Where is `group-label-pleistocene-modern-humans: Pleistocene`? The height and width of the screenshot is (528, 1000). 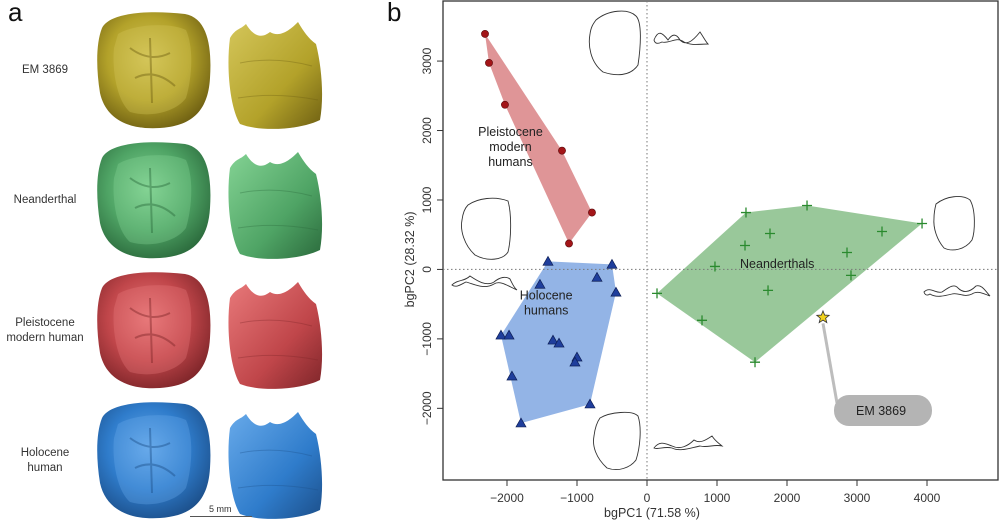 group-label-pleistocene-modern-humans: Pleistocene is located at coordinates (510, 132).